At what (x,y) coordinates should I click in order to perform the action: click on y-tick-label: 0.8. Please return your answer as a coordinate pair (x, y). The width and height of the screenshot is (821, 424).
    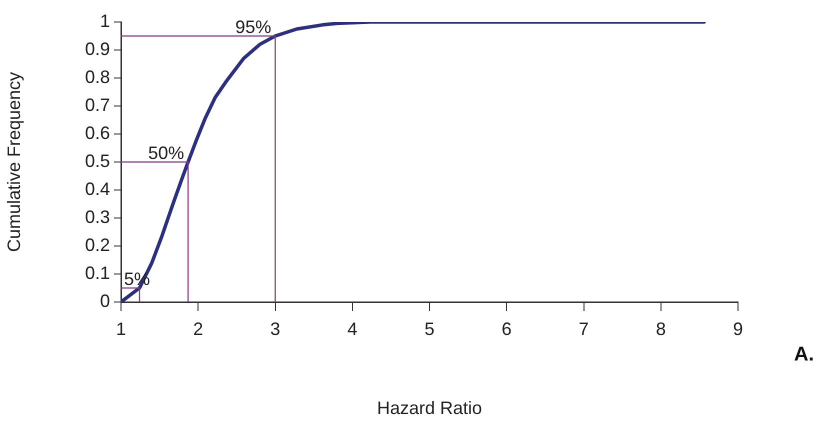
    Looking at the image, I should click on (97, 76).